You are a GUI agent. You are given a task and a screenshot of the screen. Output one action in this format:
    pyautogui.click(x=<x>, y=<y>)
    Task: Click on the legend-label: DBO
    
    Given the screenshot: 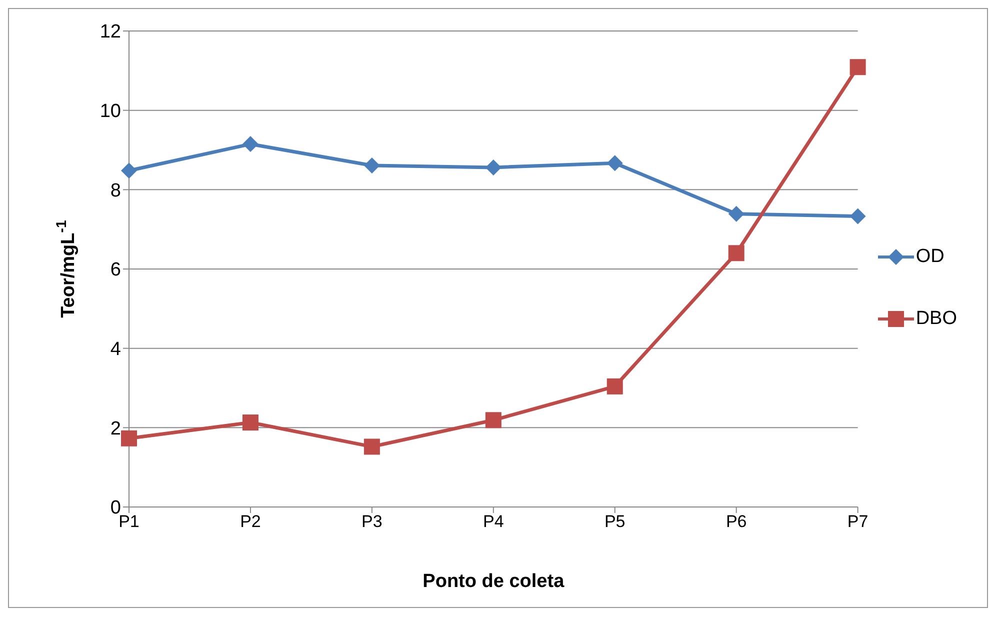 What is the action you would take?
    pyautogui.click(x=936, y=319)
    